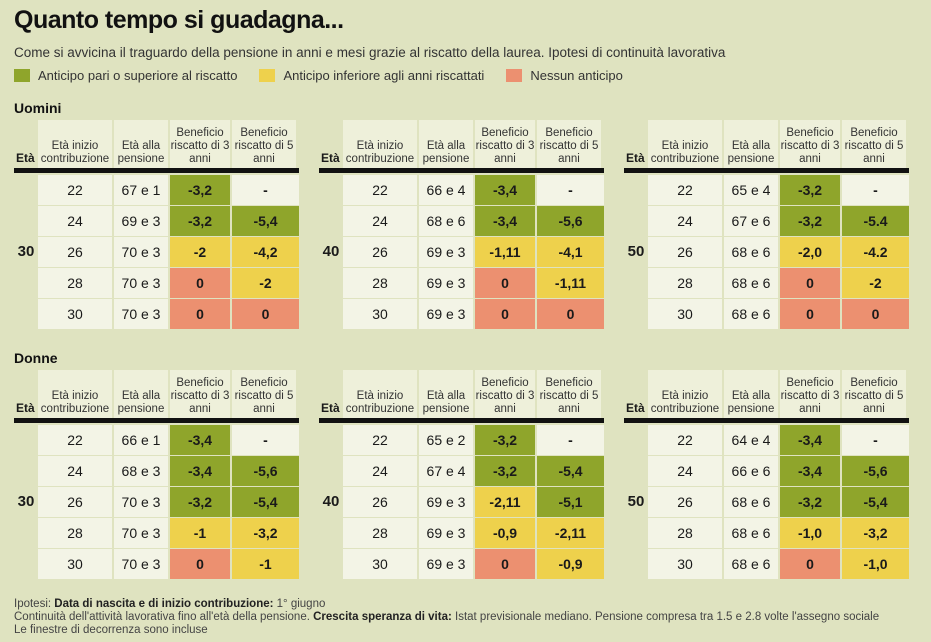 This screenshot has width=931, height=642. I want to click on cell-eta-inizio: 28, so click(75, 283).